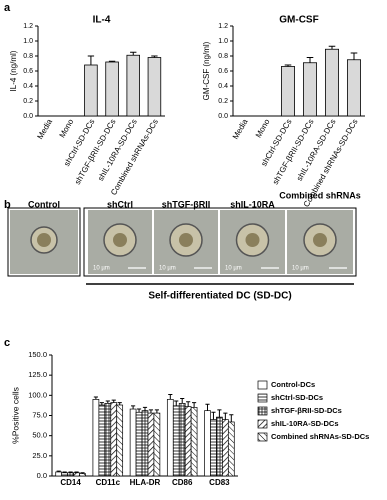  I want to click on chart-title: GM-CSF, so click(298, 20).